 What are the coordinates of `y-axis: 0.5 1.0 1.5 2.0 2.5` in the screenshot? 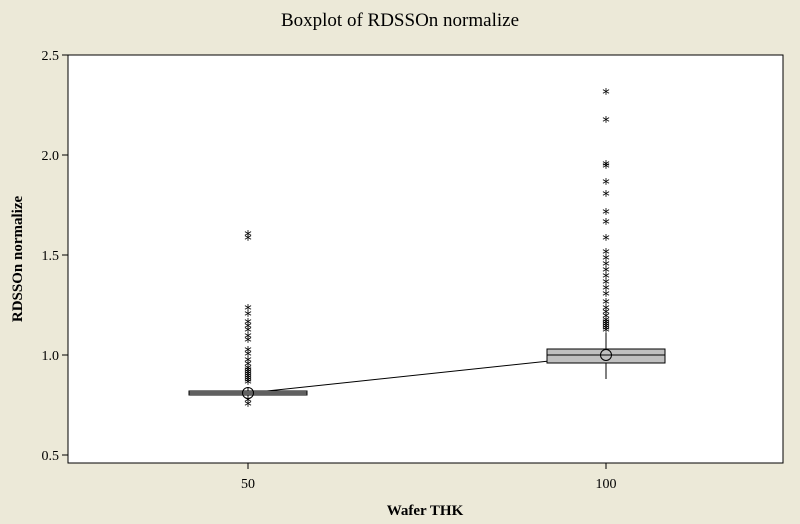 It's located at (55, 256).